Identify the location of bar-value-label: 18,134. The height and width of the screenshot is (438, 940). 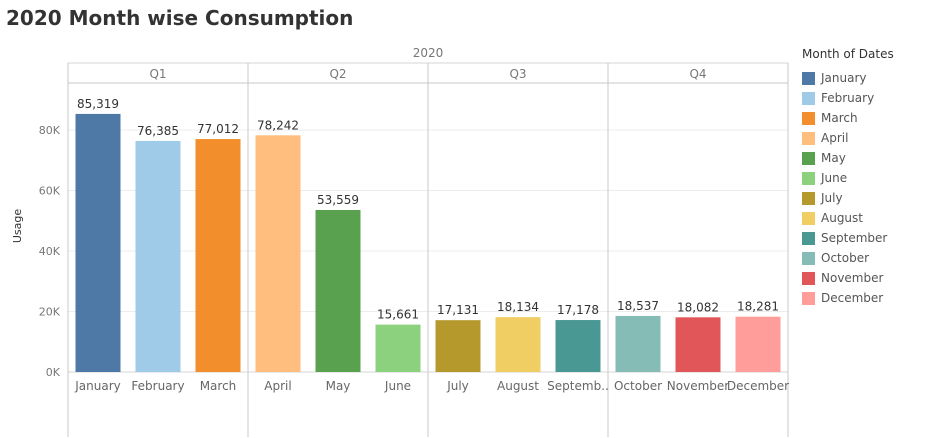
(518, 307).